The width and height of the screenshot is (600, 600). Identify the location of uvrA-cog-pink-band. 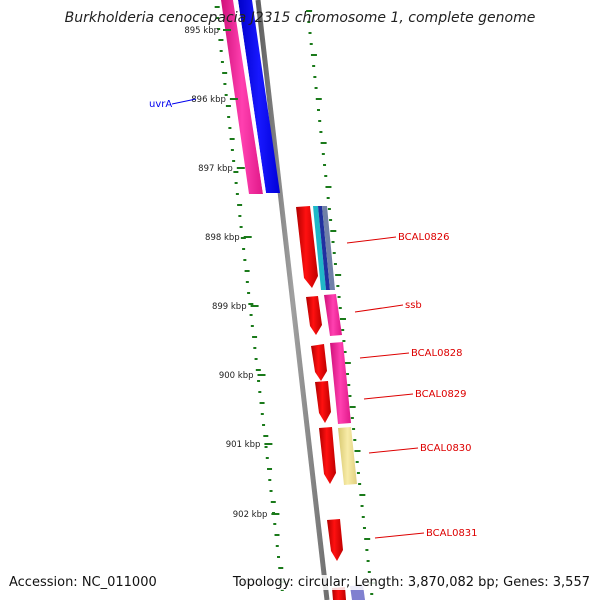
(242, 97).